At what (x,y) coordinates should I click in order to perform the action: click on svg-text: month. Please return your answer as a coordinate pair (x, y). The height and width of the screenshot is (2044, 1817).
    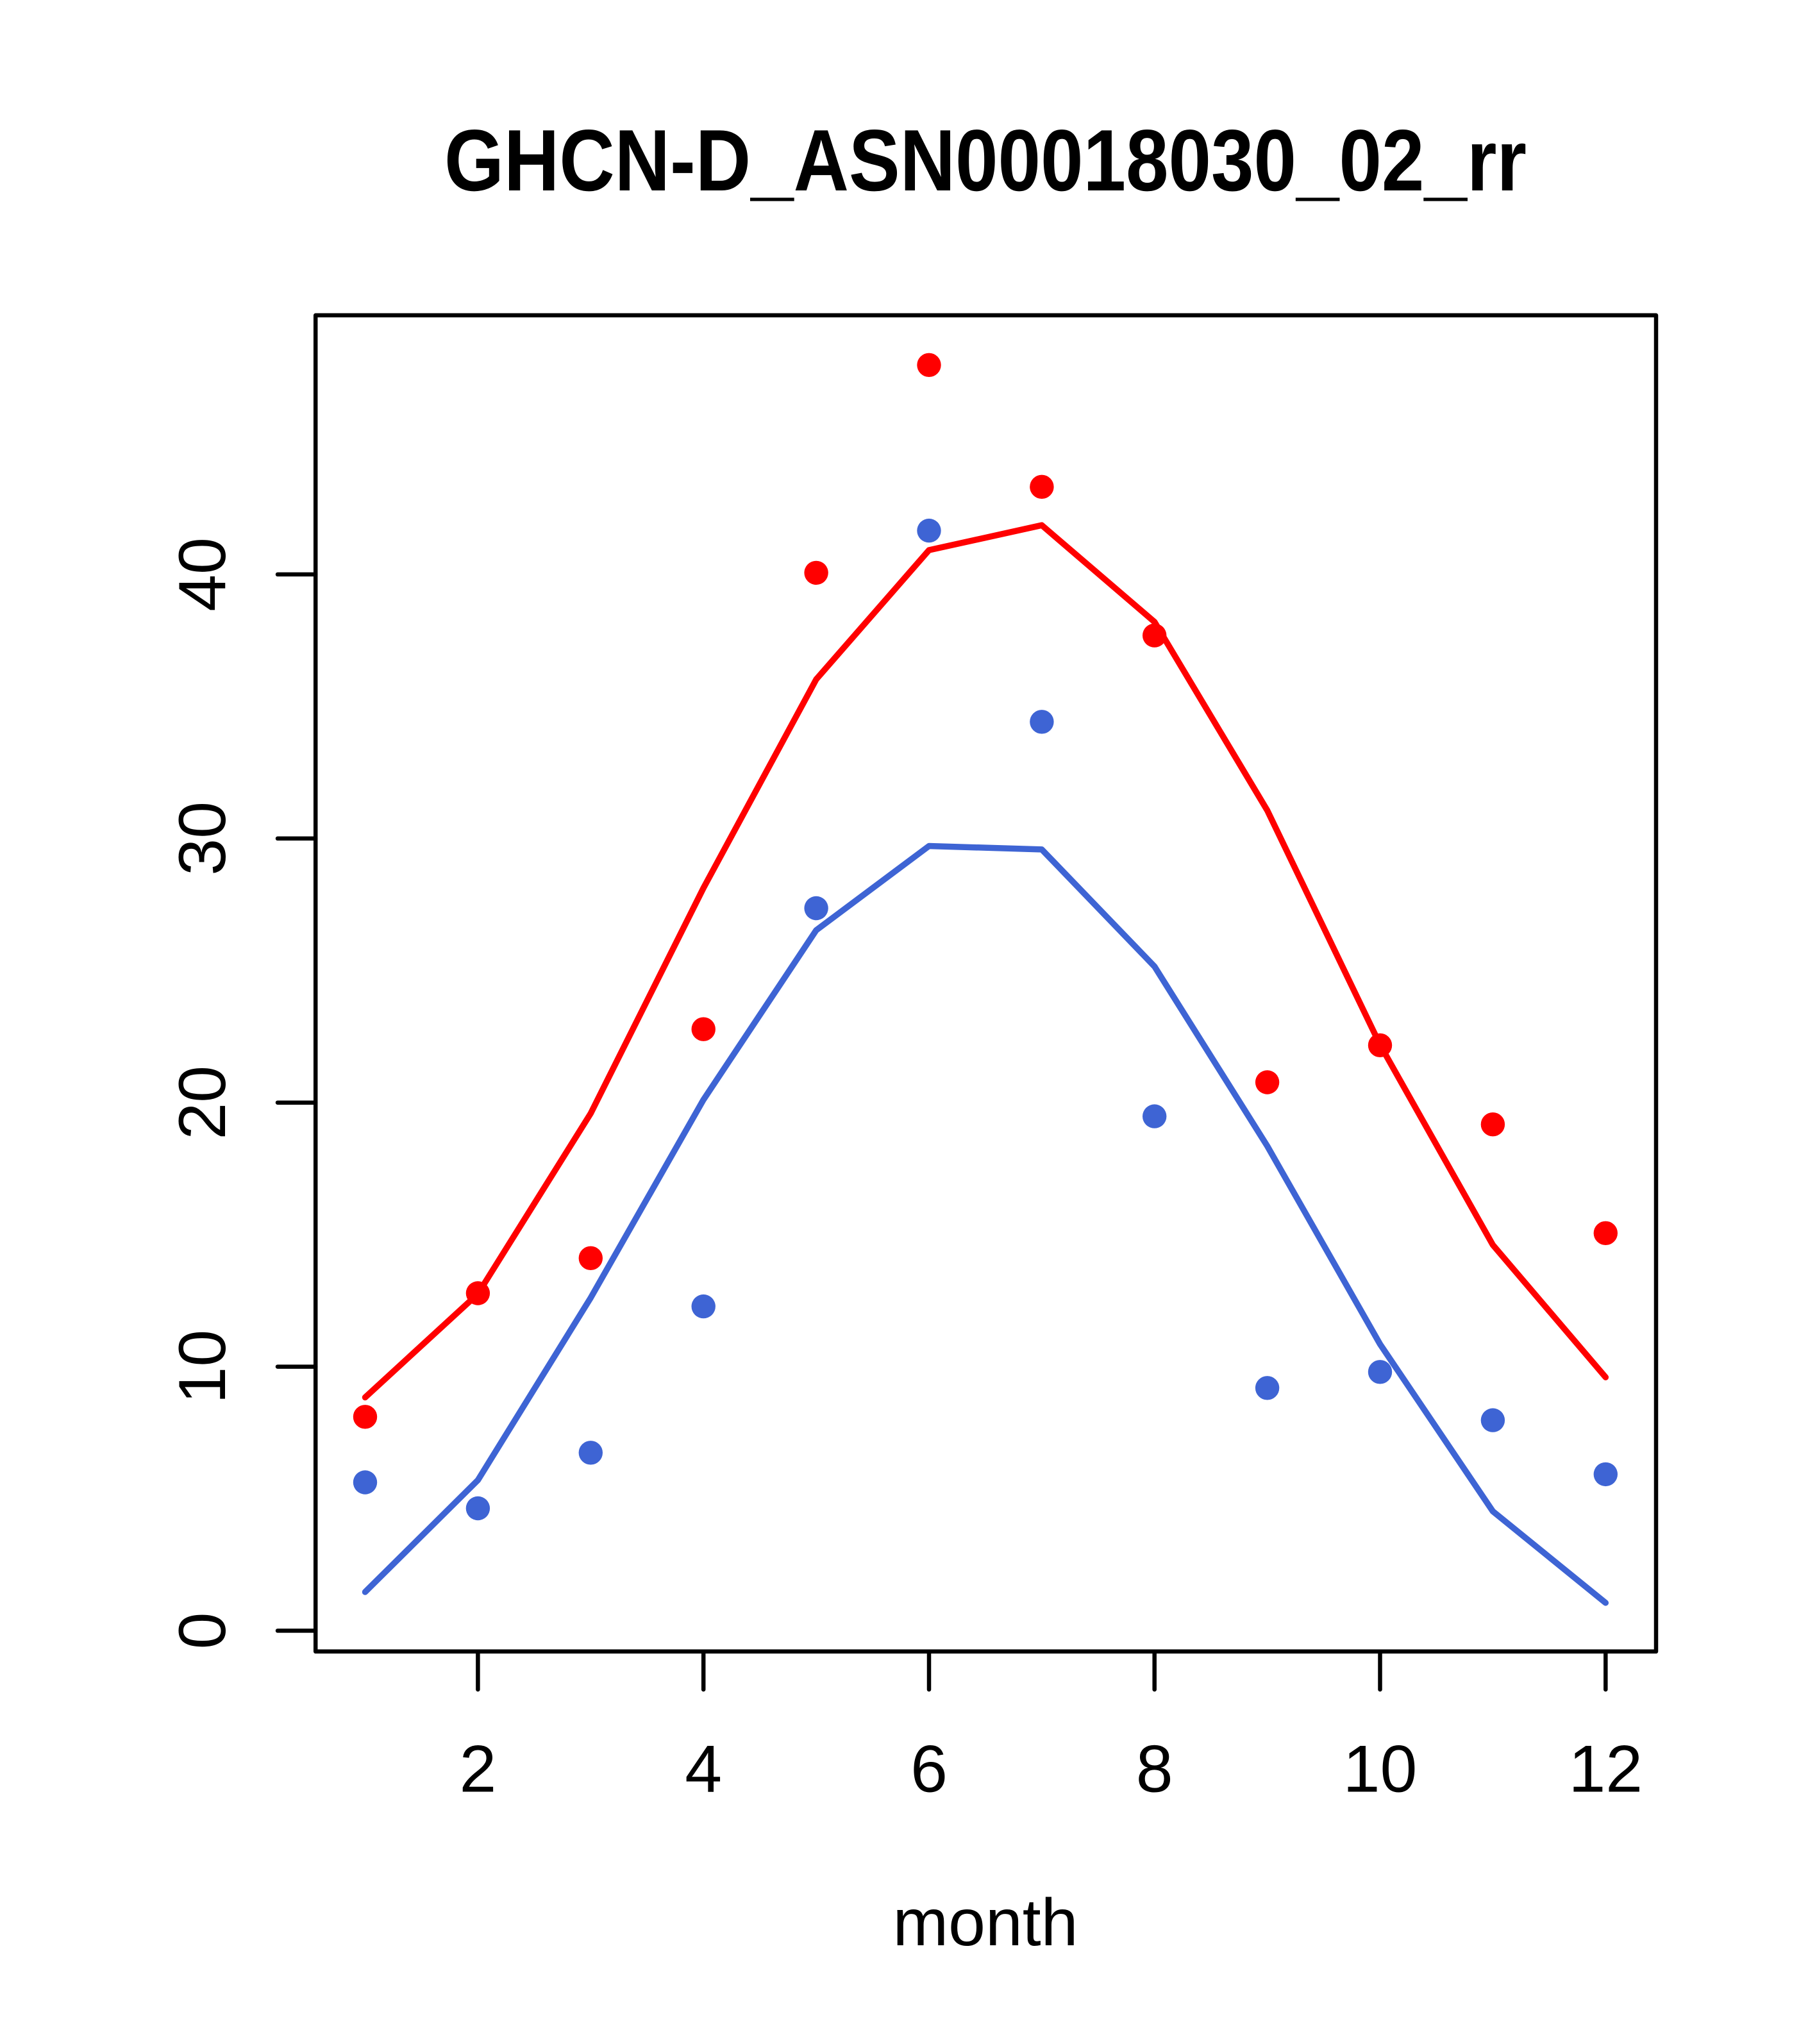
    Looking at the image, I should click on (985, 1923).